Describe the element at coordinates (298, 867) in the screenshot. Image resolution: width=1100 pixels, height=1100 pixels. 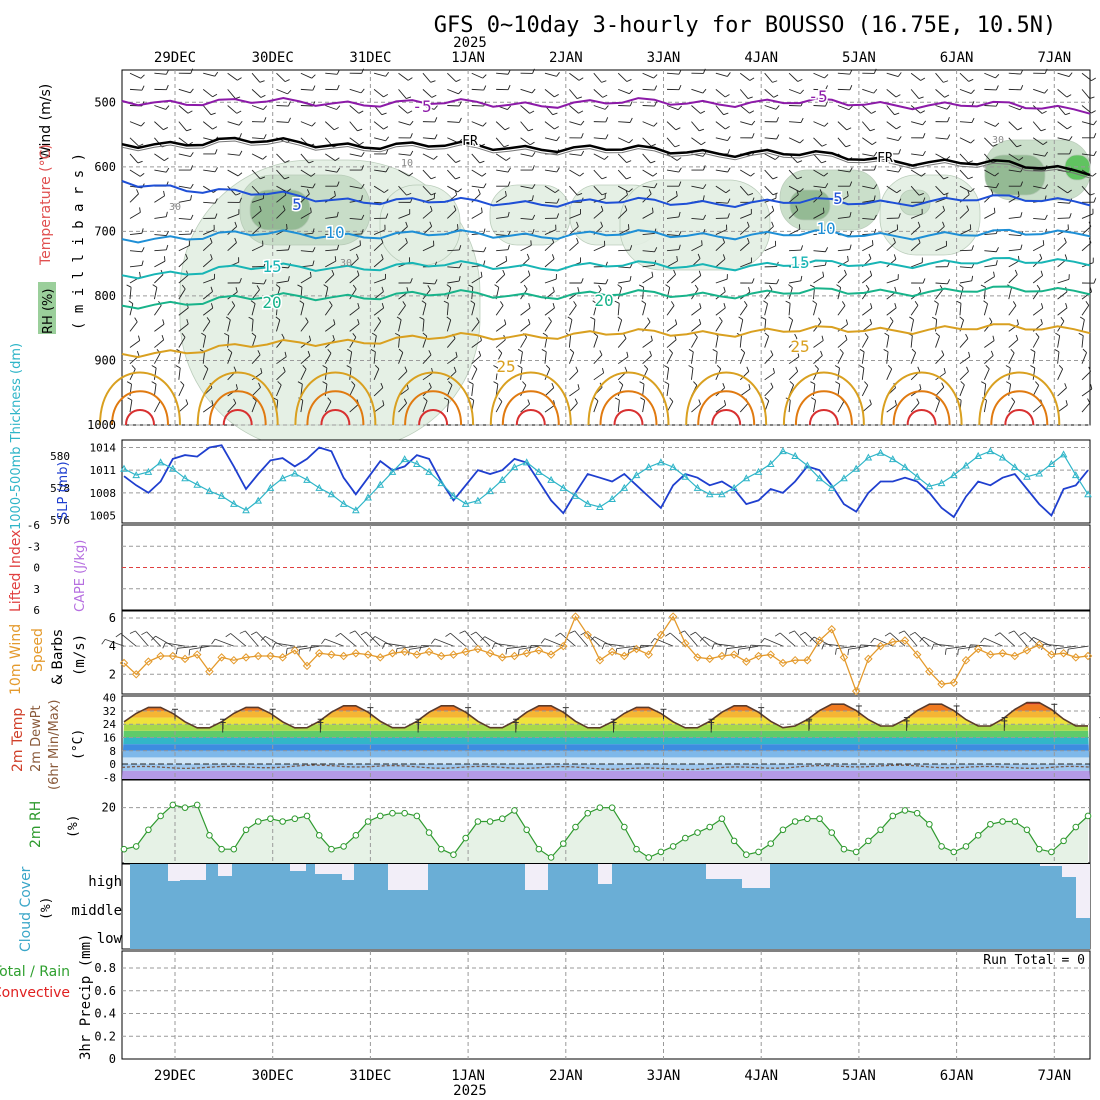
I see `cloud-gap` at that location.